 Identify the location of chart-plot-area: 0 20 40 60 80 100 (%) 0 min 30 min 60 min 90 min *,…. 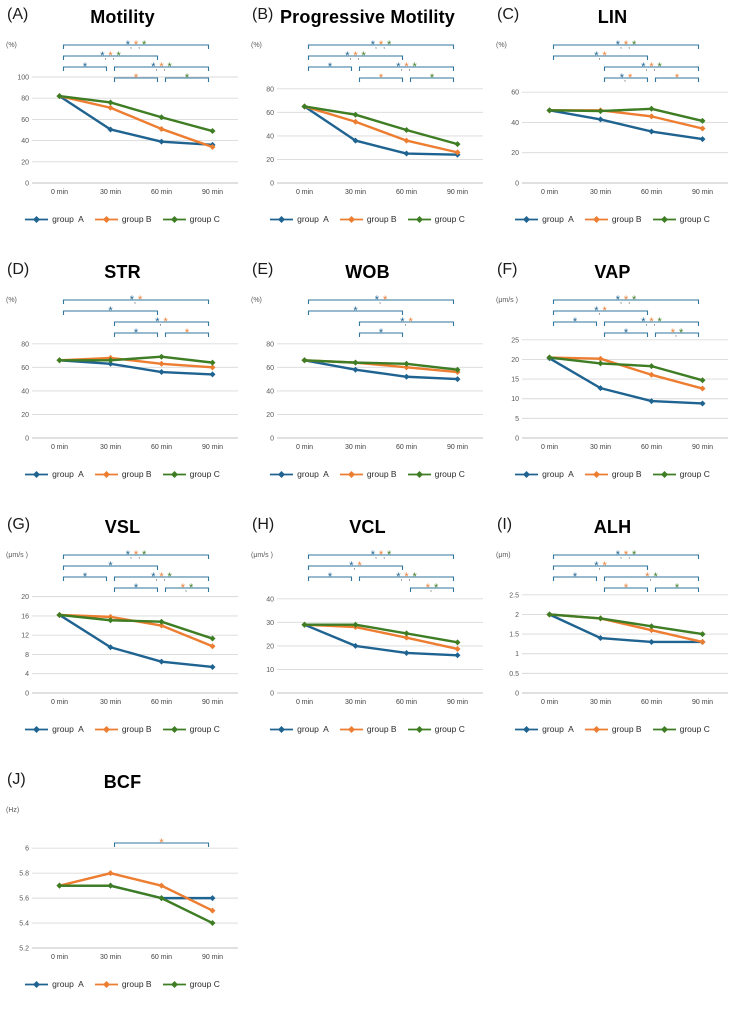
(122, 117).